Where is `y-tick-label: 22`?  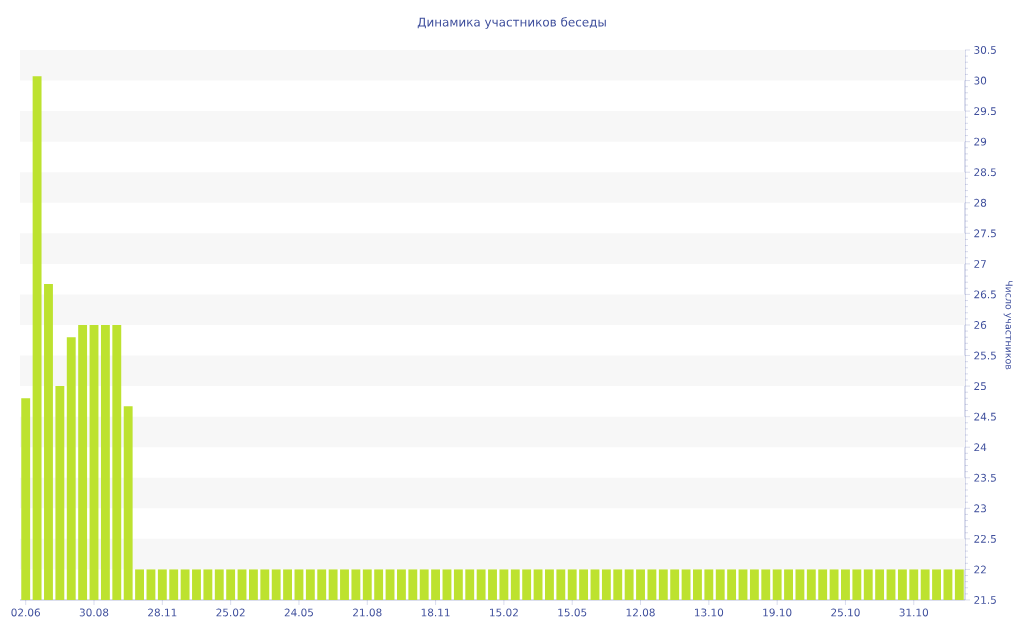 y-tick-label: 22 is located at coordinates (980, 569).